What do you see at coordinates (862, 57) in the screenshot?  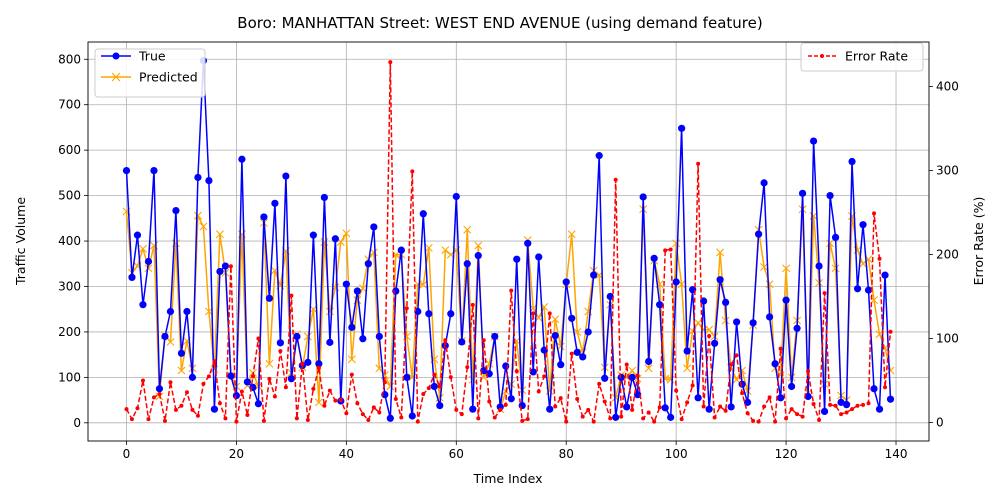 I see `legend-right: Error Rate` at bounding box center [862, 57].